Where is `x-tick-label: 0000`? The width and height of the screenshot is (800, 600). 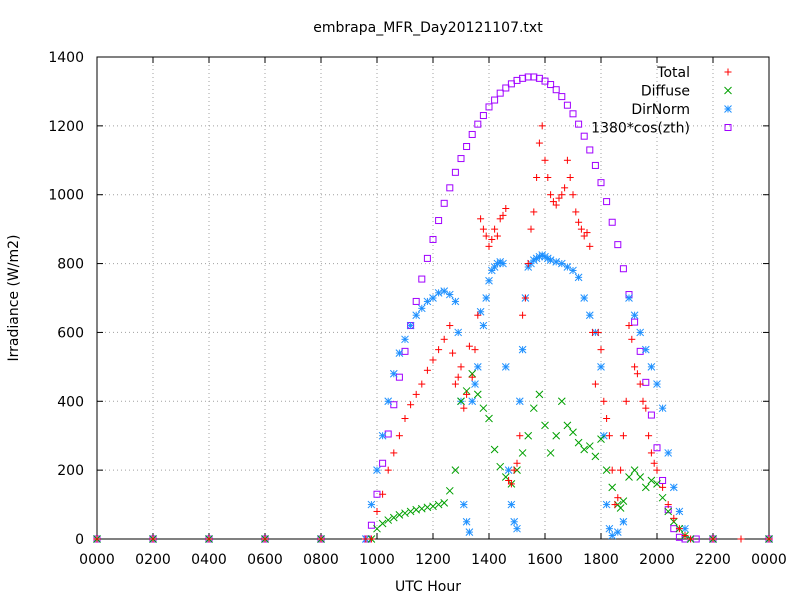
x-tick-label: 0000 is located at coordinates (769, 560).